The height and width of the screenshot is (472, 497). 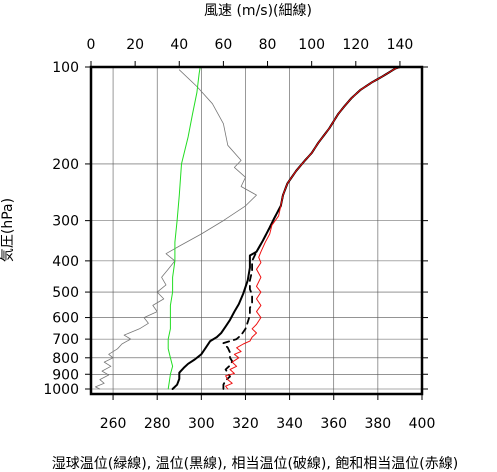 What do you see at coordinates (223, 45) in the screenshot?
I see `tick-label-top-60: 60` at bounding box center [223, 45].